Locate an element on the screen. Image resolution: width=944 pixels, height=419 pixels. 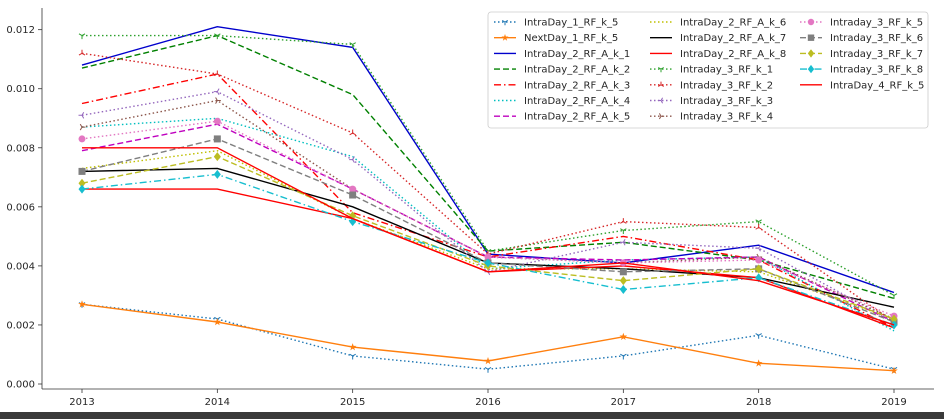
y-tick-label: 0.006 is located at coordinates (20, 207).